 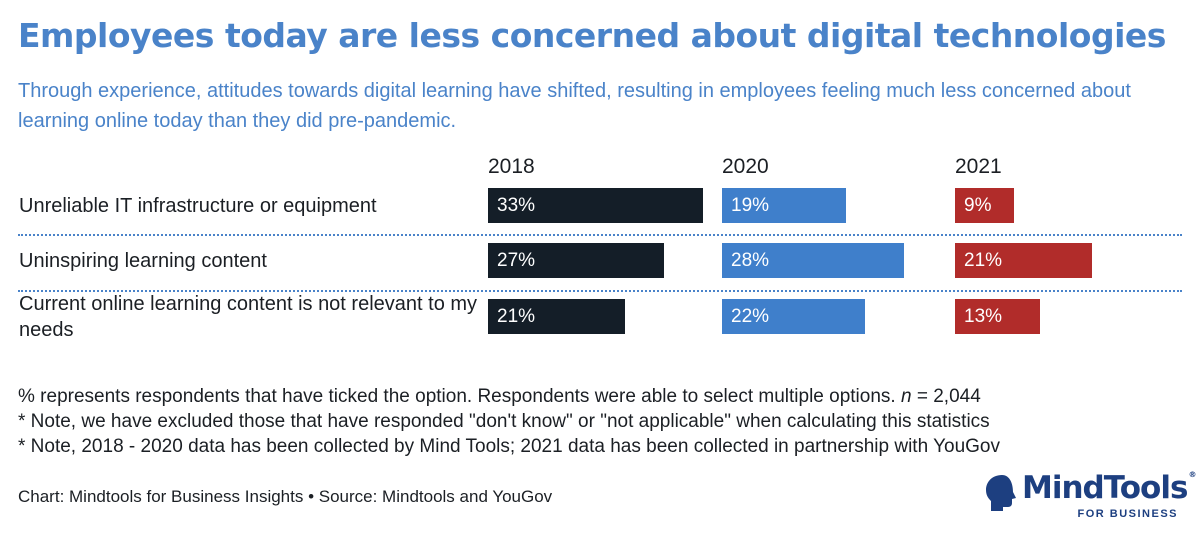 What do you see at coordinates (745, 166) in the screenshot?
I see `year-header-2020: 2020` at bounding box center [745, 166].